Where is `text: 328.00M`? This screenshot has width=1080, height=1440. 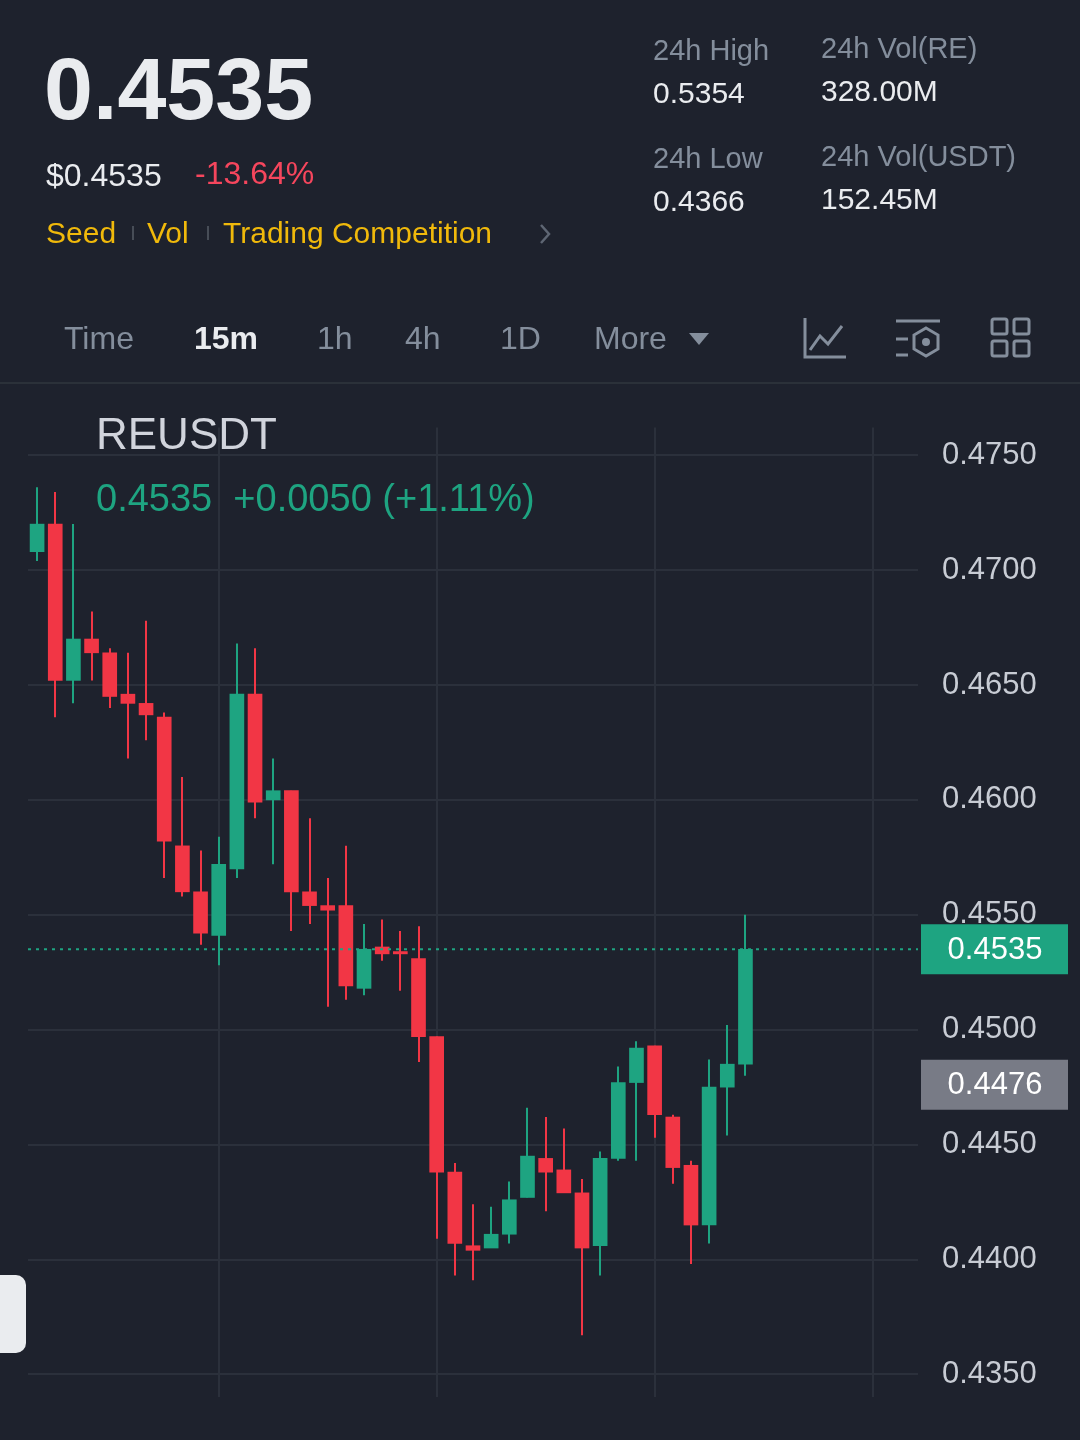
text: 328.00M is located at coordinates (879, 91).